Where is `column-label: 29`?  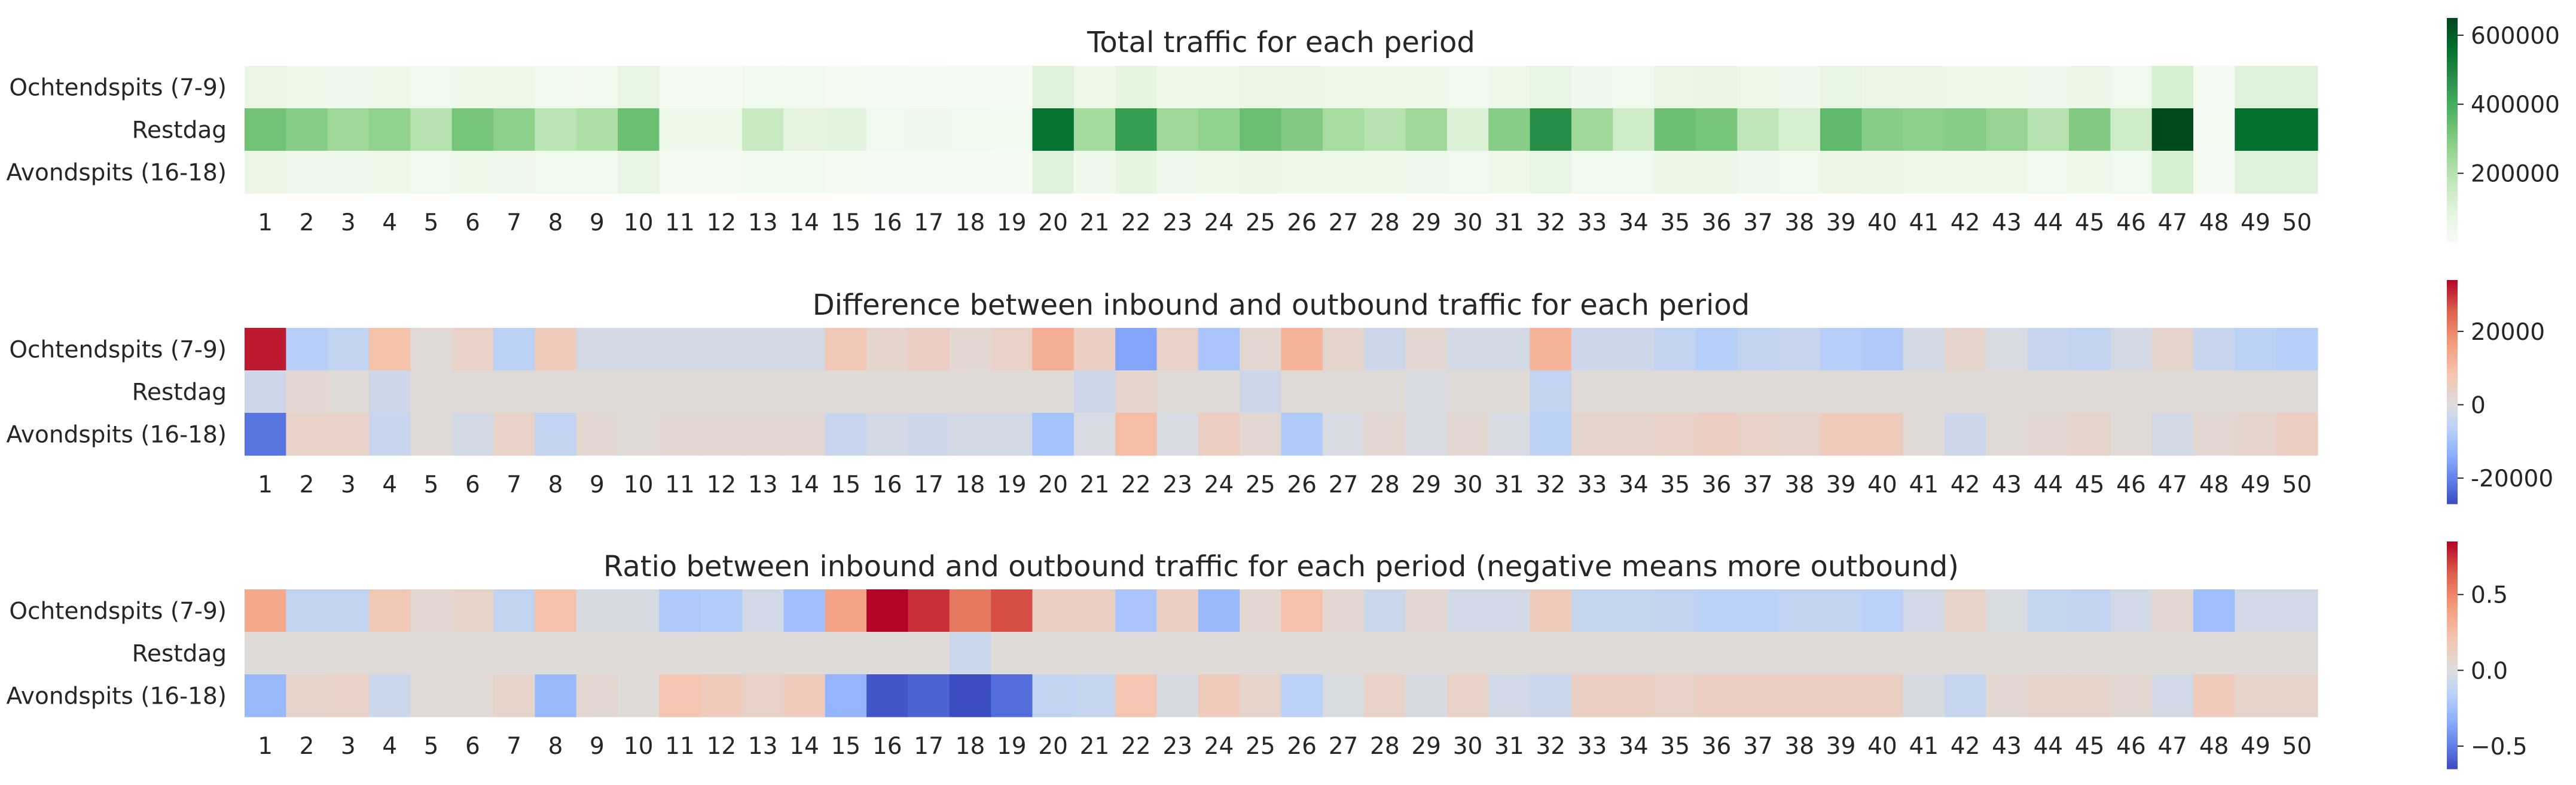 column-label: 29 is located at coordinates (1426, 746).